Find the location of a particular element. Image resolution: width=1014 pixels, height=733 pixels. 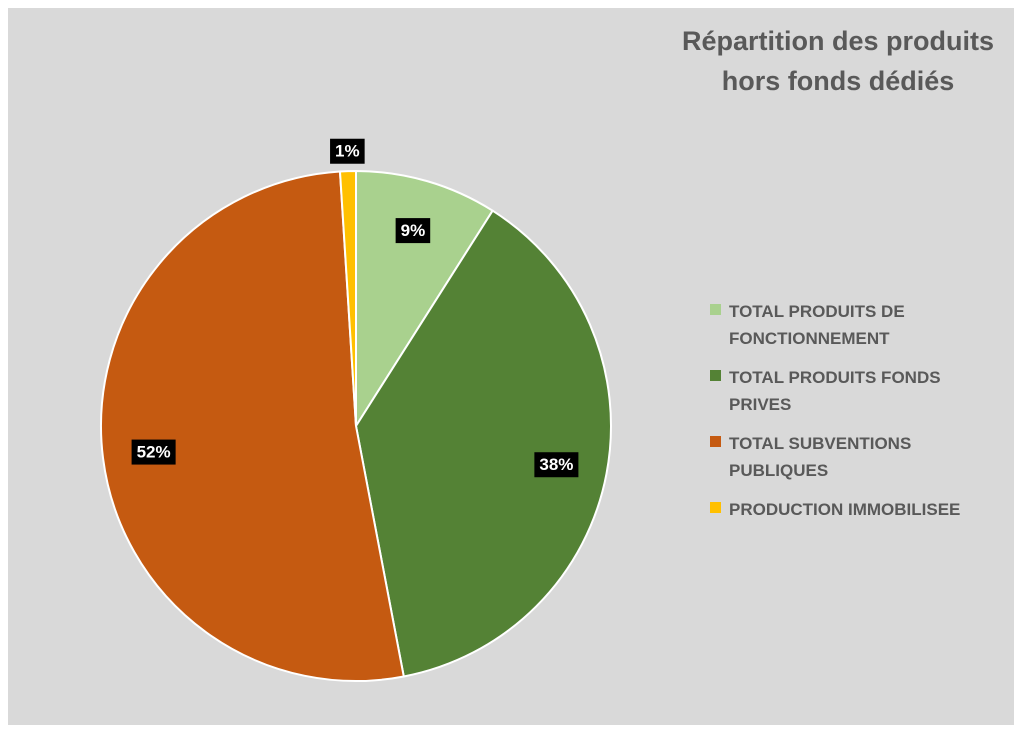

legend-item: TOTAL PRODUITS FONDS PRIVES is located at coordinates (855, 391).